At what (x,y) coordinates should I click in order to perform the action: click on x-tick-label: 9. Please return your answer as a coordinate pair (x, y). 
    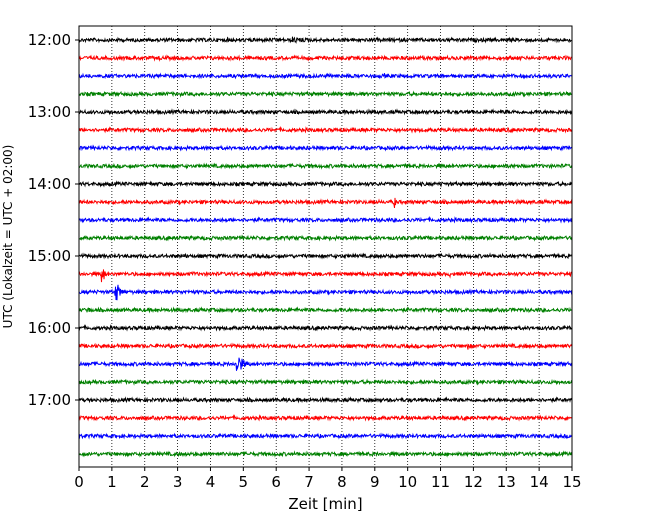
    Looking at the image, I should click on (375, 482).